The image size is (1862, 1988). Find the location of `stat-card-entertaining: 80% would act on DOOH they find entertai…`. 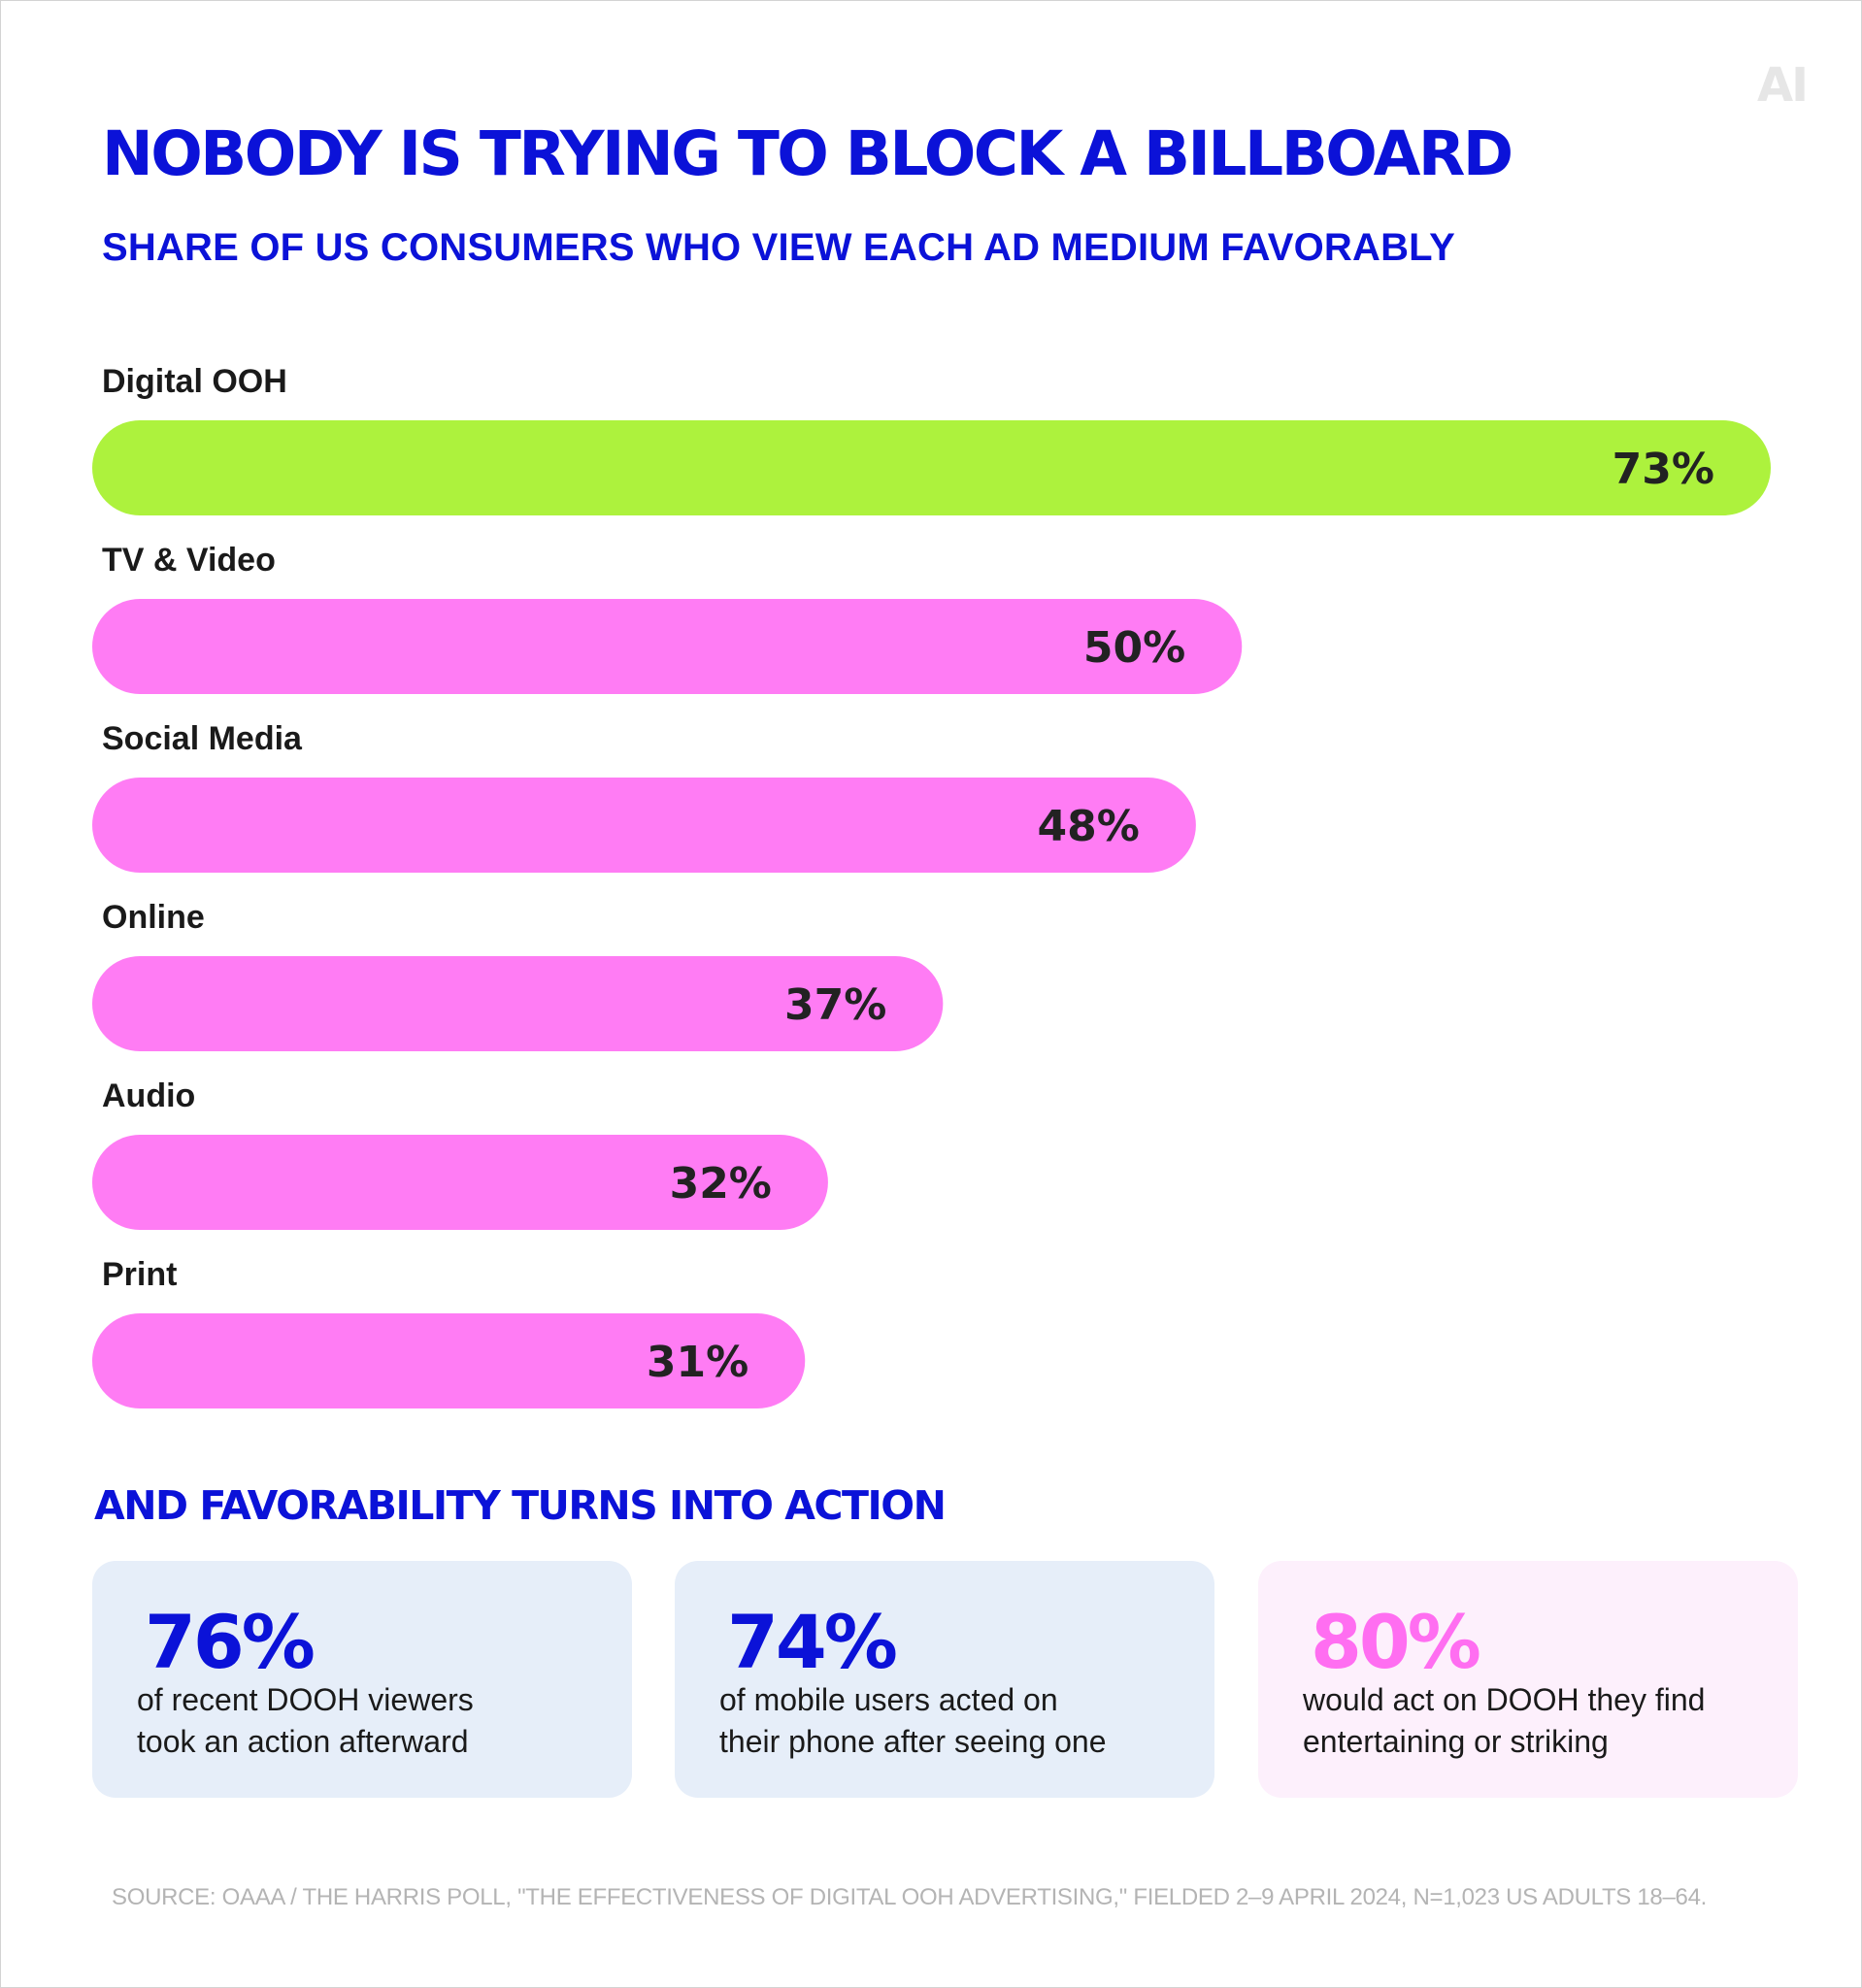

stat-card-entertaining: 80% would act on DOOH they find entertai… is located at coordinates (1528, 1679).